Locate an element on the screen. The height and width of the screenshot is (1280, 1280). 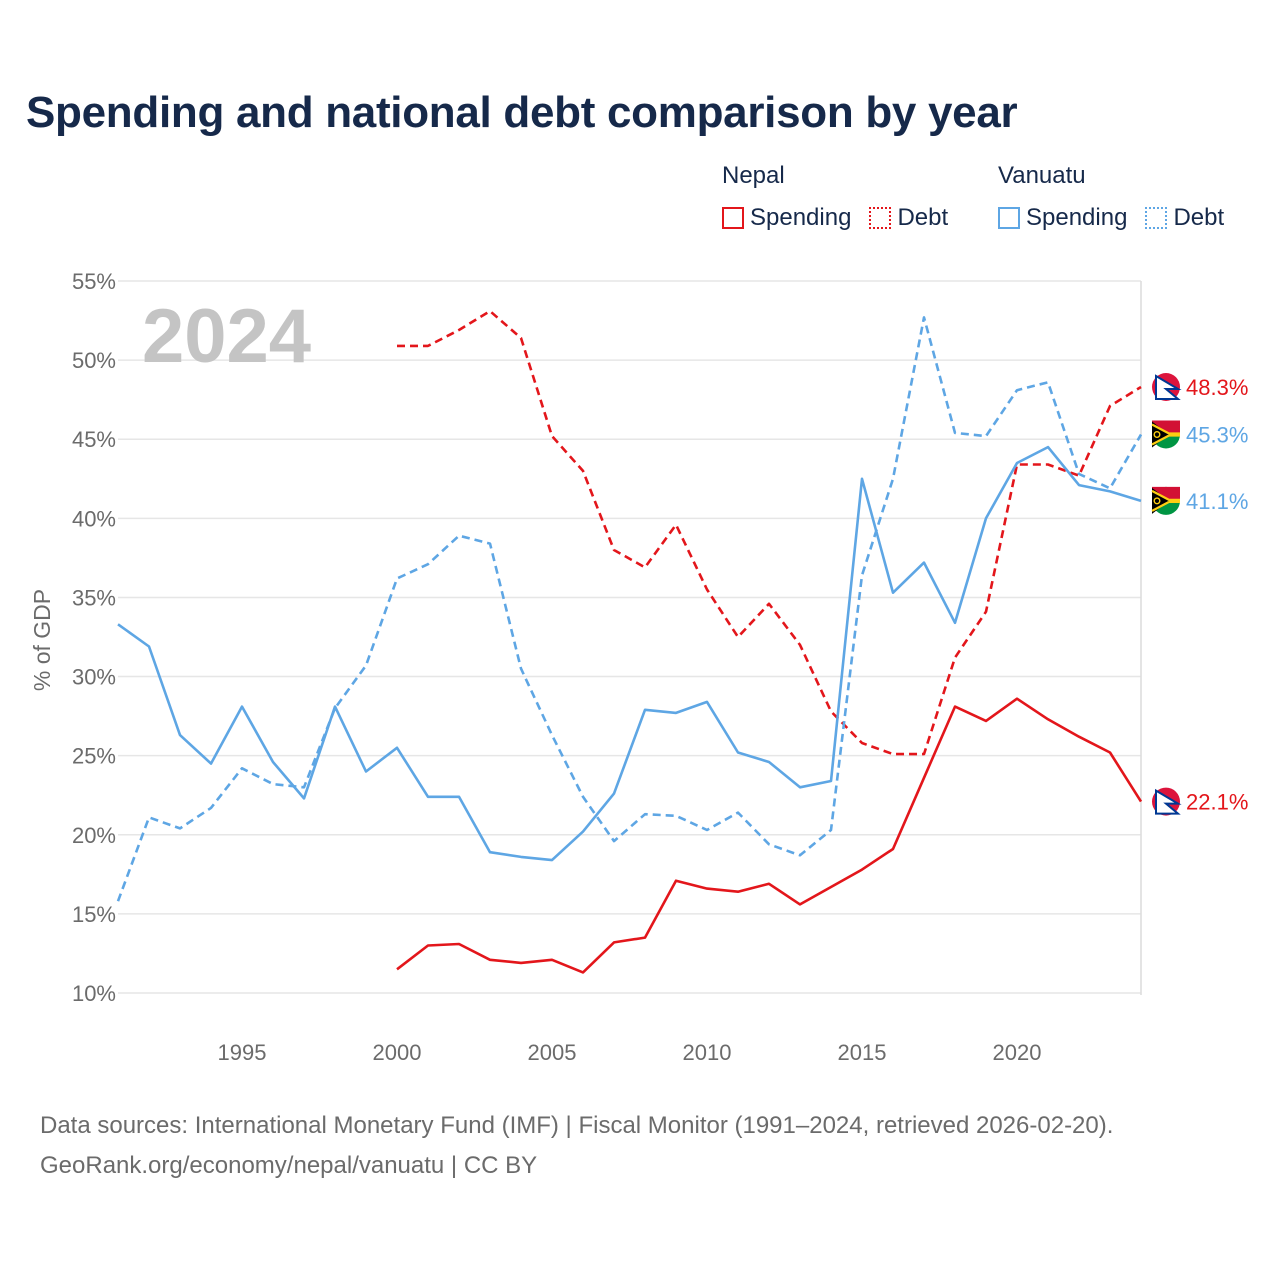
legend-item-nepal-debt: Debt is located at coordinates (908, 218).